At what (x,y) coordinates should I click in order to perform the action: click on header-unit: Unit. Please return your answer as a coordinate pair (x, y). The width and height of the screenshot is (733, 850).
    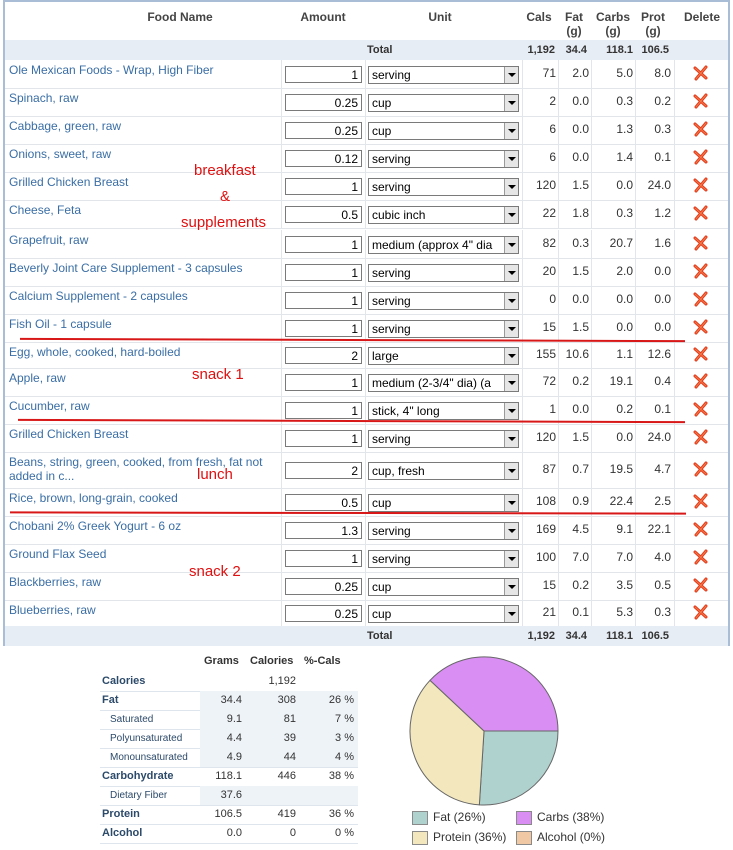
    Looking at the image, I should click on (440, 17).